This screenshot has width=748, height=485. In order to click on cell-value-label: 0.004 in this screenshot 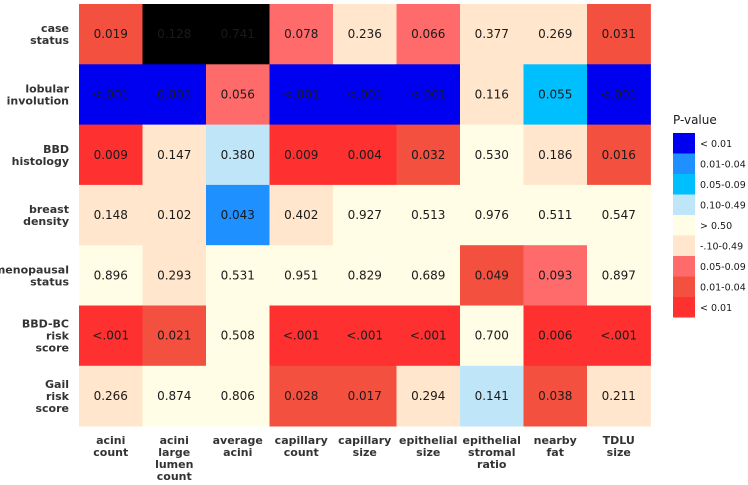, I will do `click(365, 155)`.